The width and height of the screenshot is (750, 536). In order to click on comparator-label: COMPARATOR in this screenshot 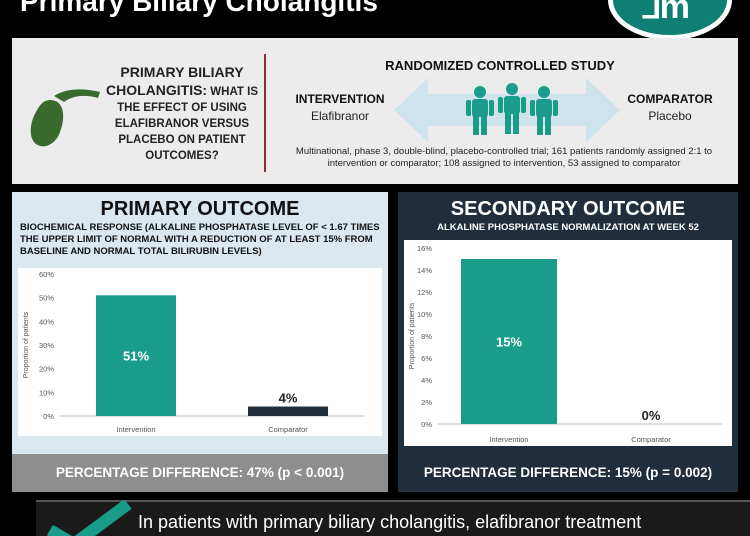, I will do `click(670, 99)`.